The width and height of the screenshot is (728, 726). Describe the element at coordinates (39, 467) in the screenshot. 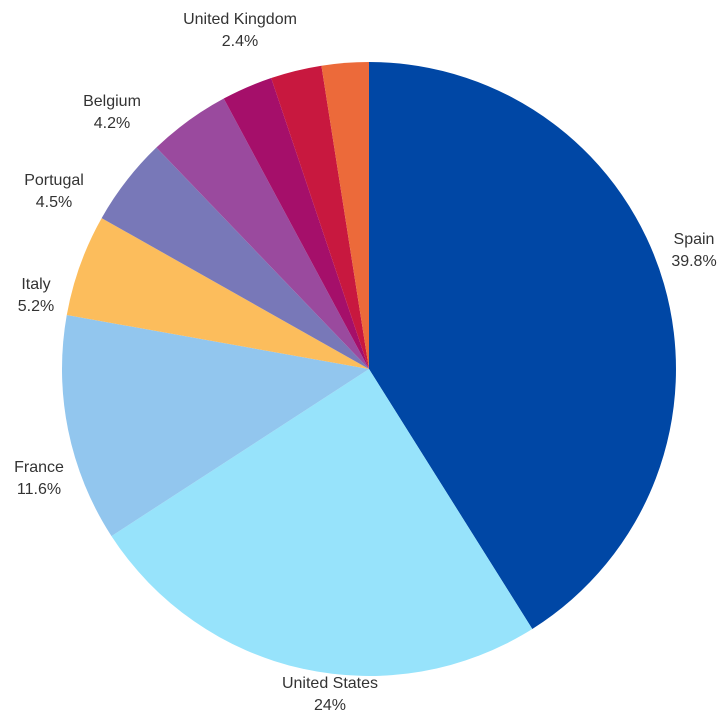

I see `slice-label-france: France` at that location.